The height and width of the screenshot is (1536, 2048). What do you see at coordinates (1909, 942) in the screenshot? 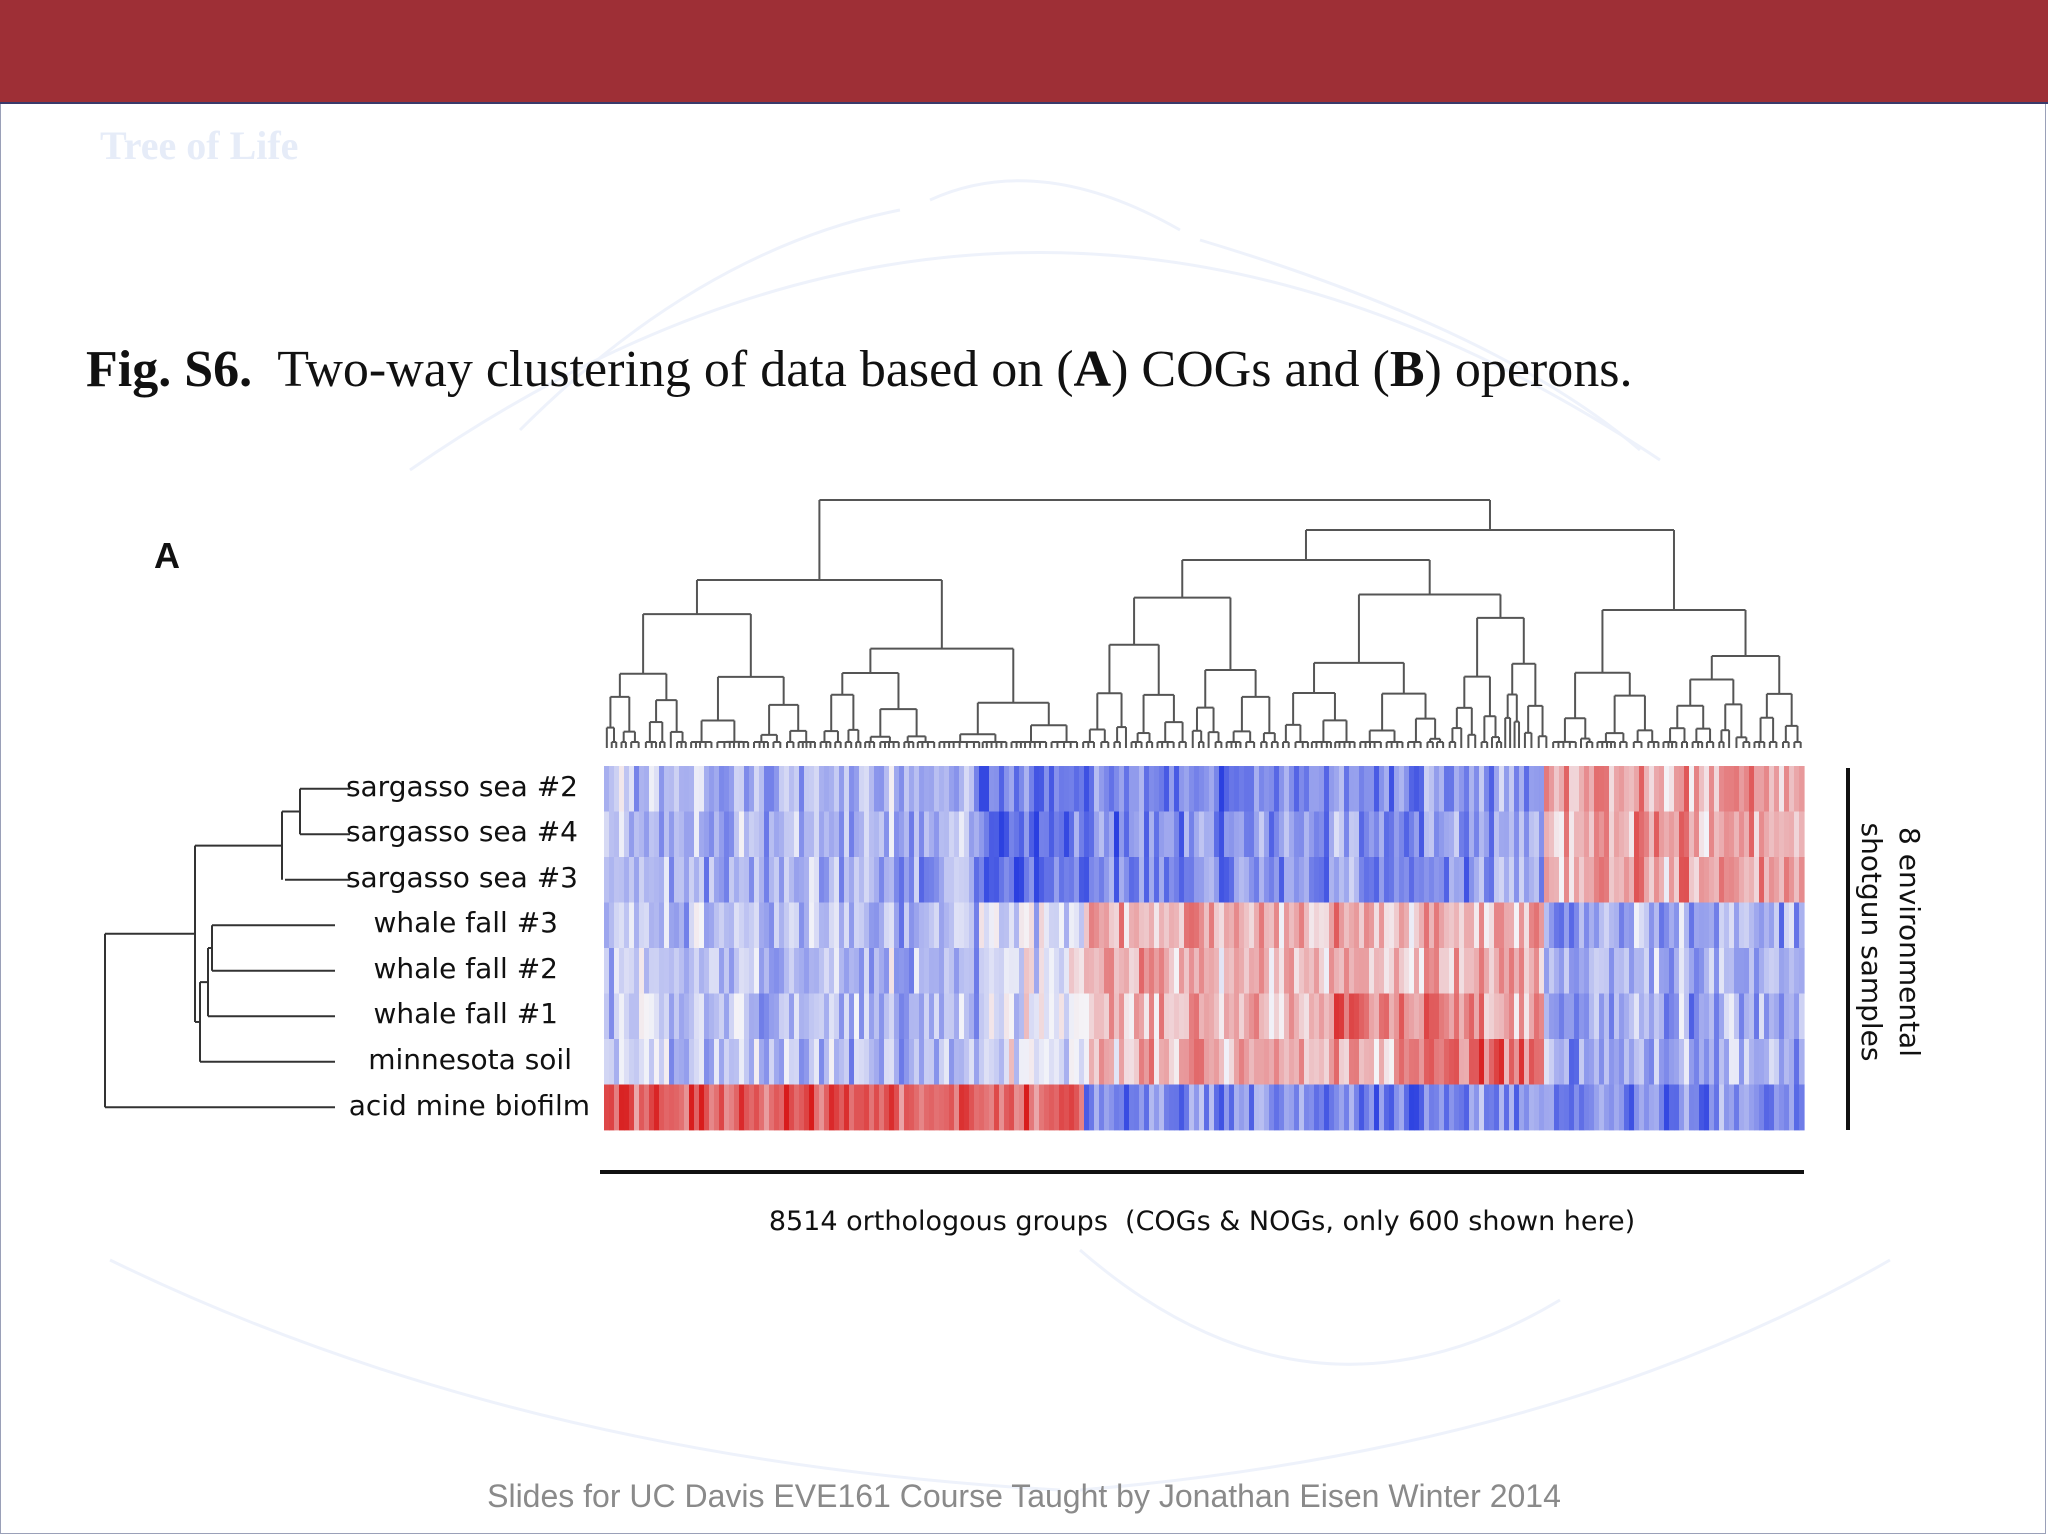
I see `side-label-line-1: 8 environmental` at bounding box center [1909, 942].